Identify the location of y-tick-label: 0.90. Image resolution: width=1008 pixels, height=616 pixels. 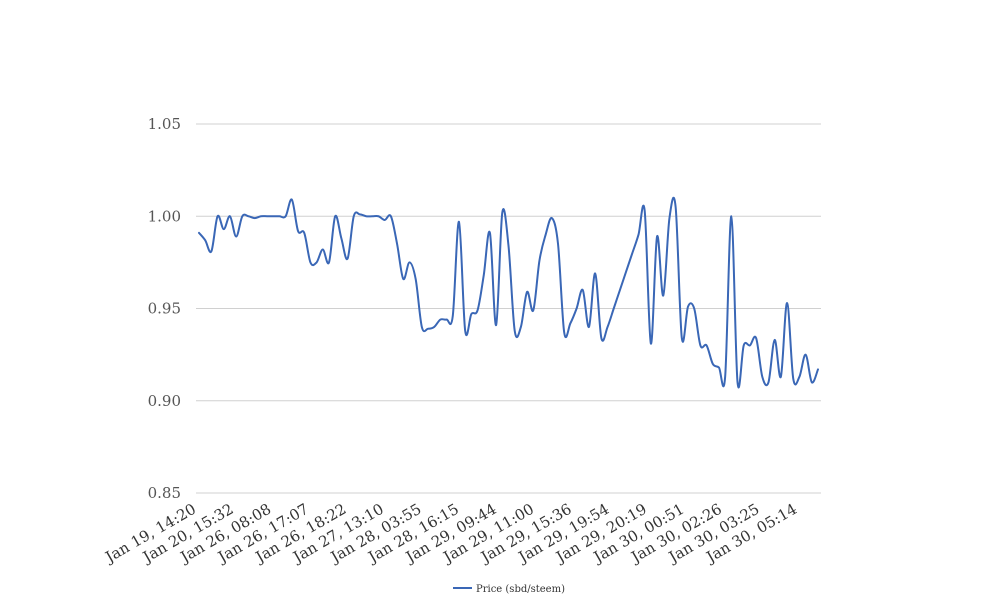
(164, 401).